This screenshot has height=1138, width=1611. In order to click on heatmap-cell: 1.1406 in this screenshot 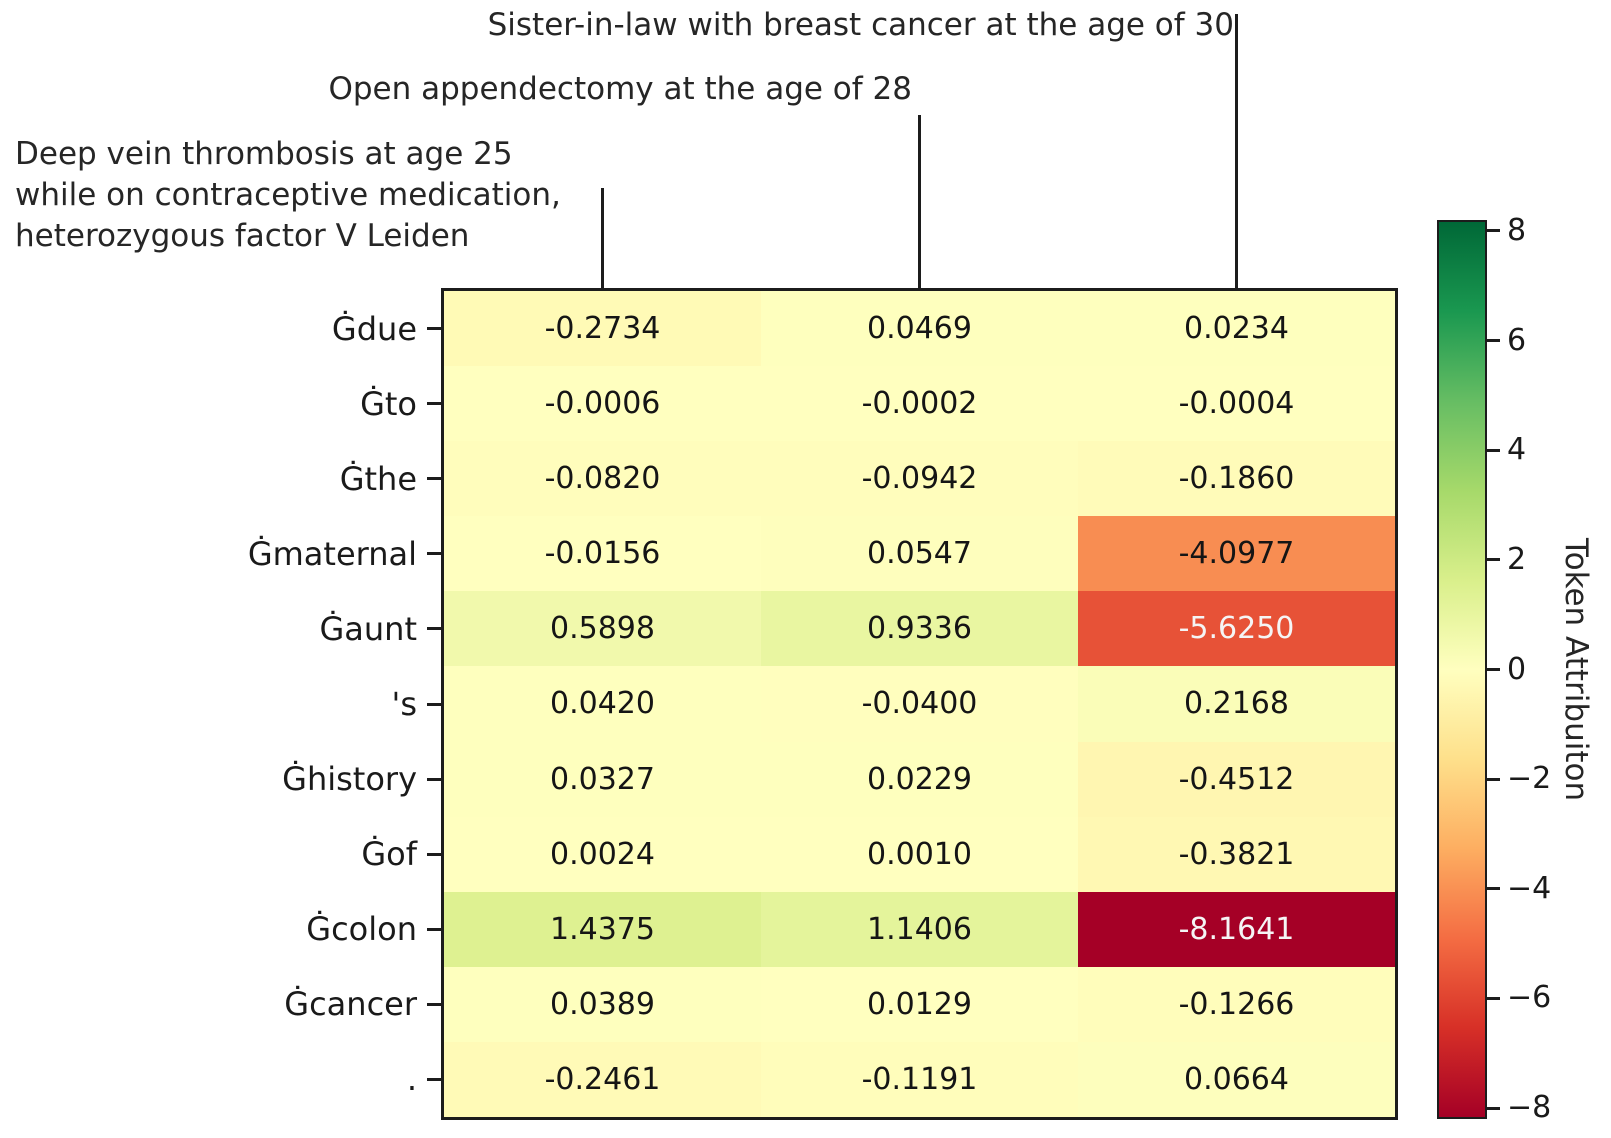, I will do `click(919, 929)`.